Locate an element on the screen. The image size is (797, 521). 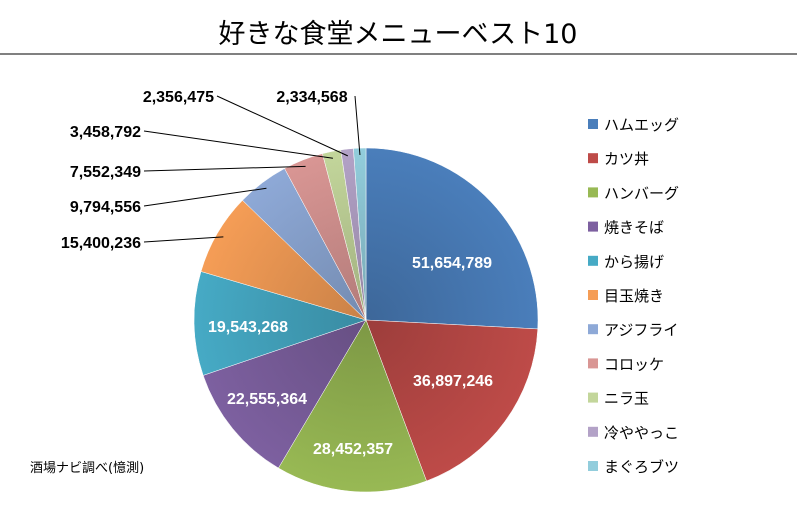
legend-label-2: カツ丼 is located at coordinates (626, 159).